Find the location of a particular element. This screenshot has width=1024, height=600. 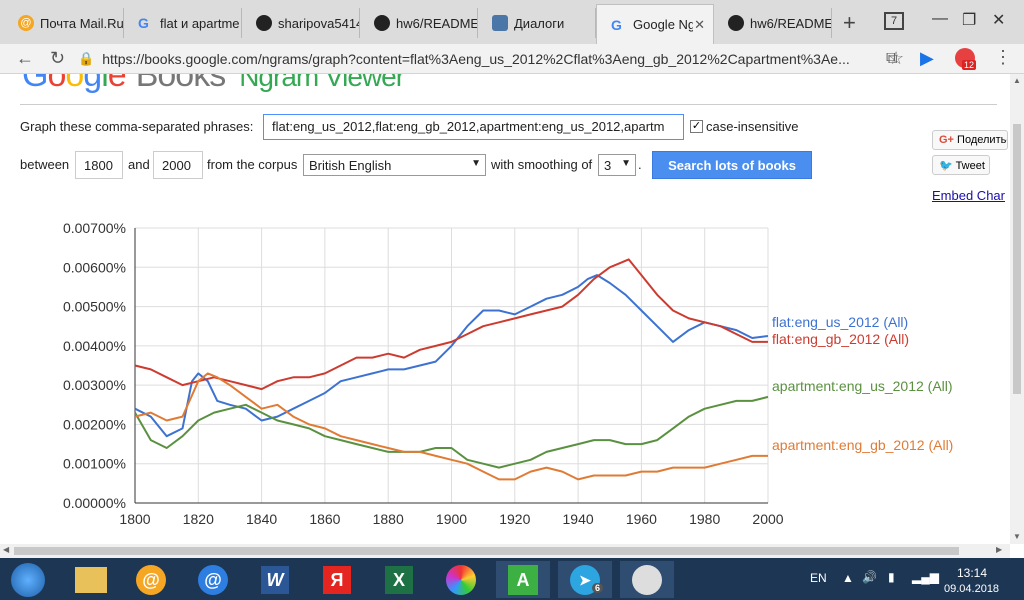

x-tick-label: 1860 is located at coordinates (324, 519).